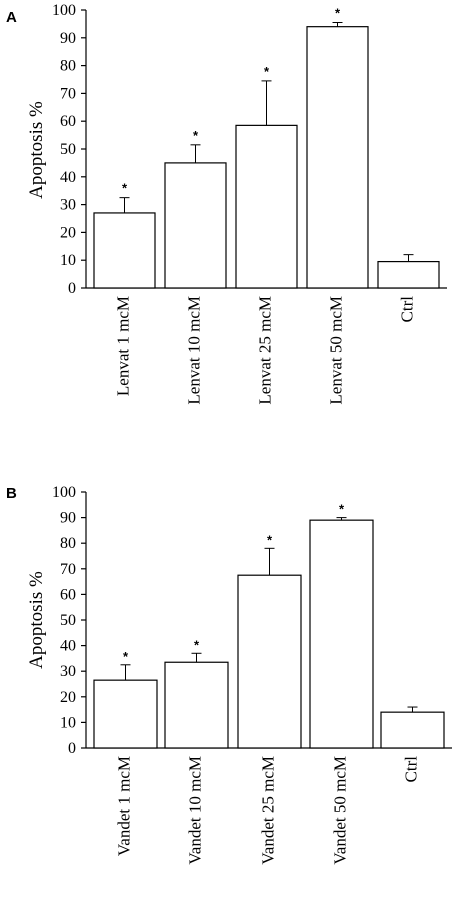 The width and height of the screenshot is (453, 902). Describe the element at coordinates (11, 17) in the screenshot. I see `panel-A-letter: A` at that location.